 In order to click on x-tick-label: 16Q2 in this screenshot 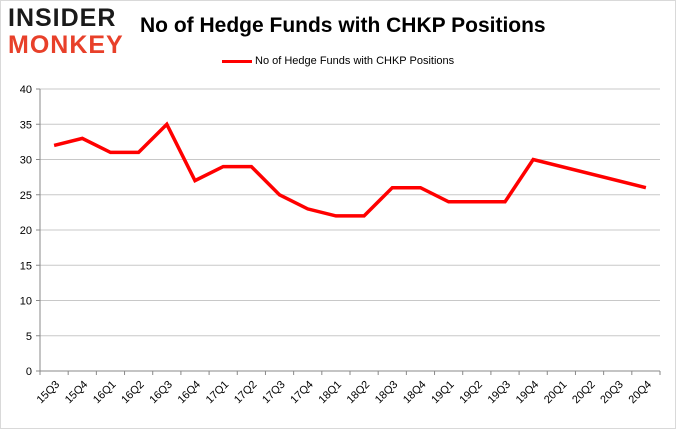, I will do `click(133, 393)`.